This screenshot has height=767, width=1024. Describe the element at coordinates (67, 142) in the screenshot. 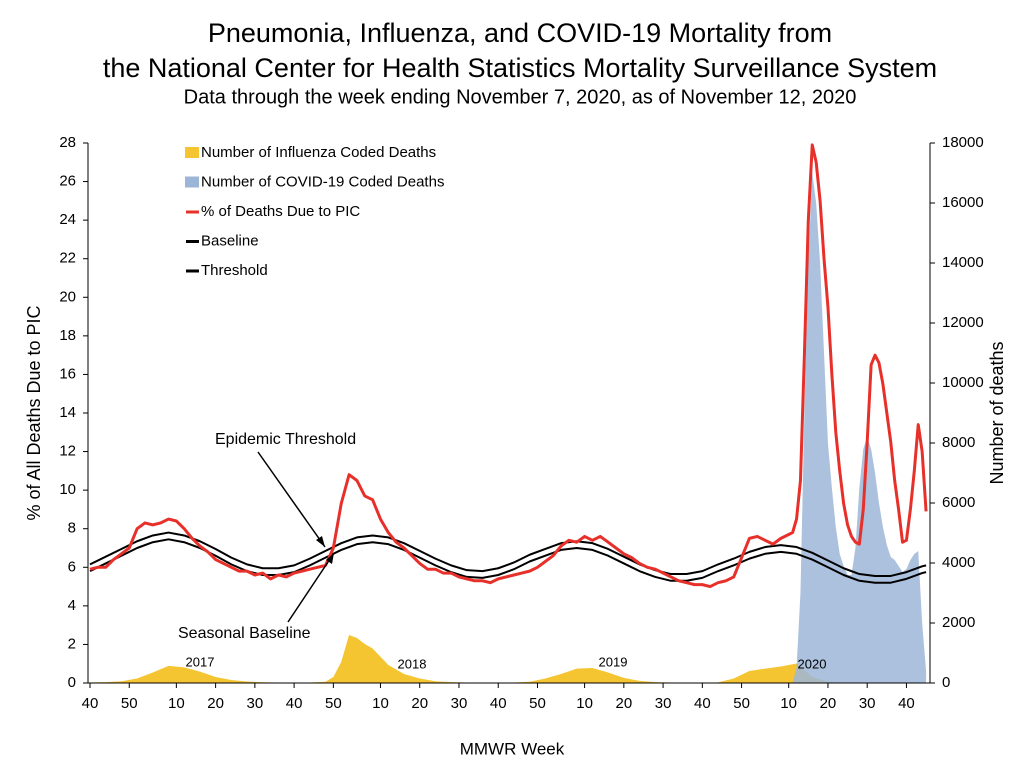

I see `y-tick-label: 28` at that location.